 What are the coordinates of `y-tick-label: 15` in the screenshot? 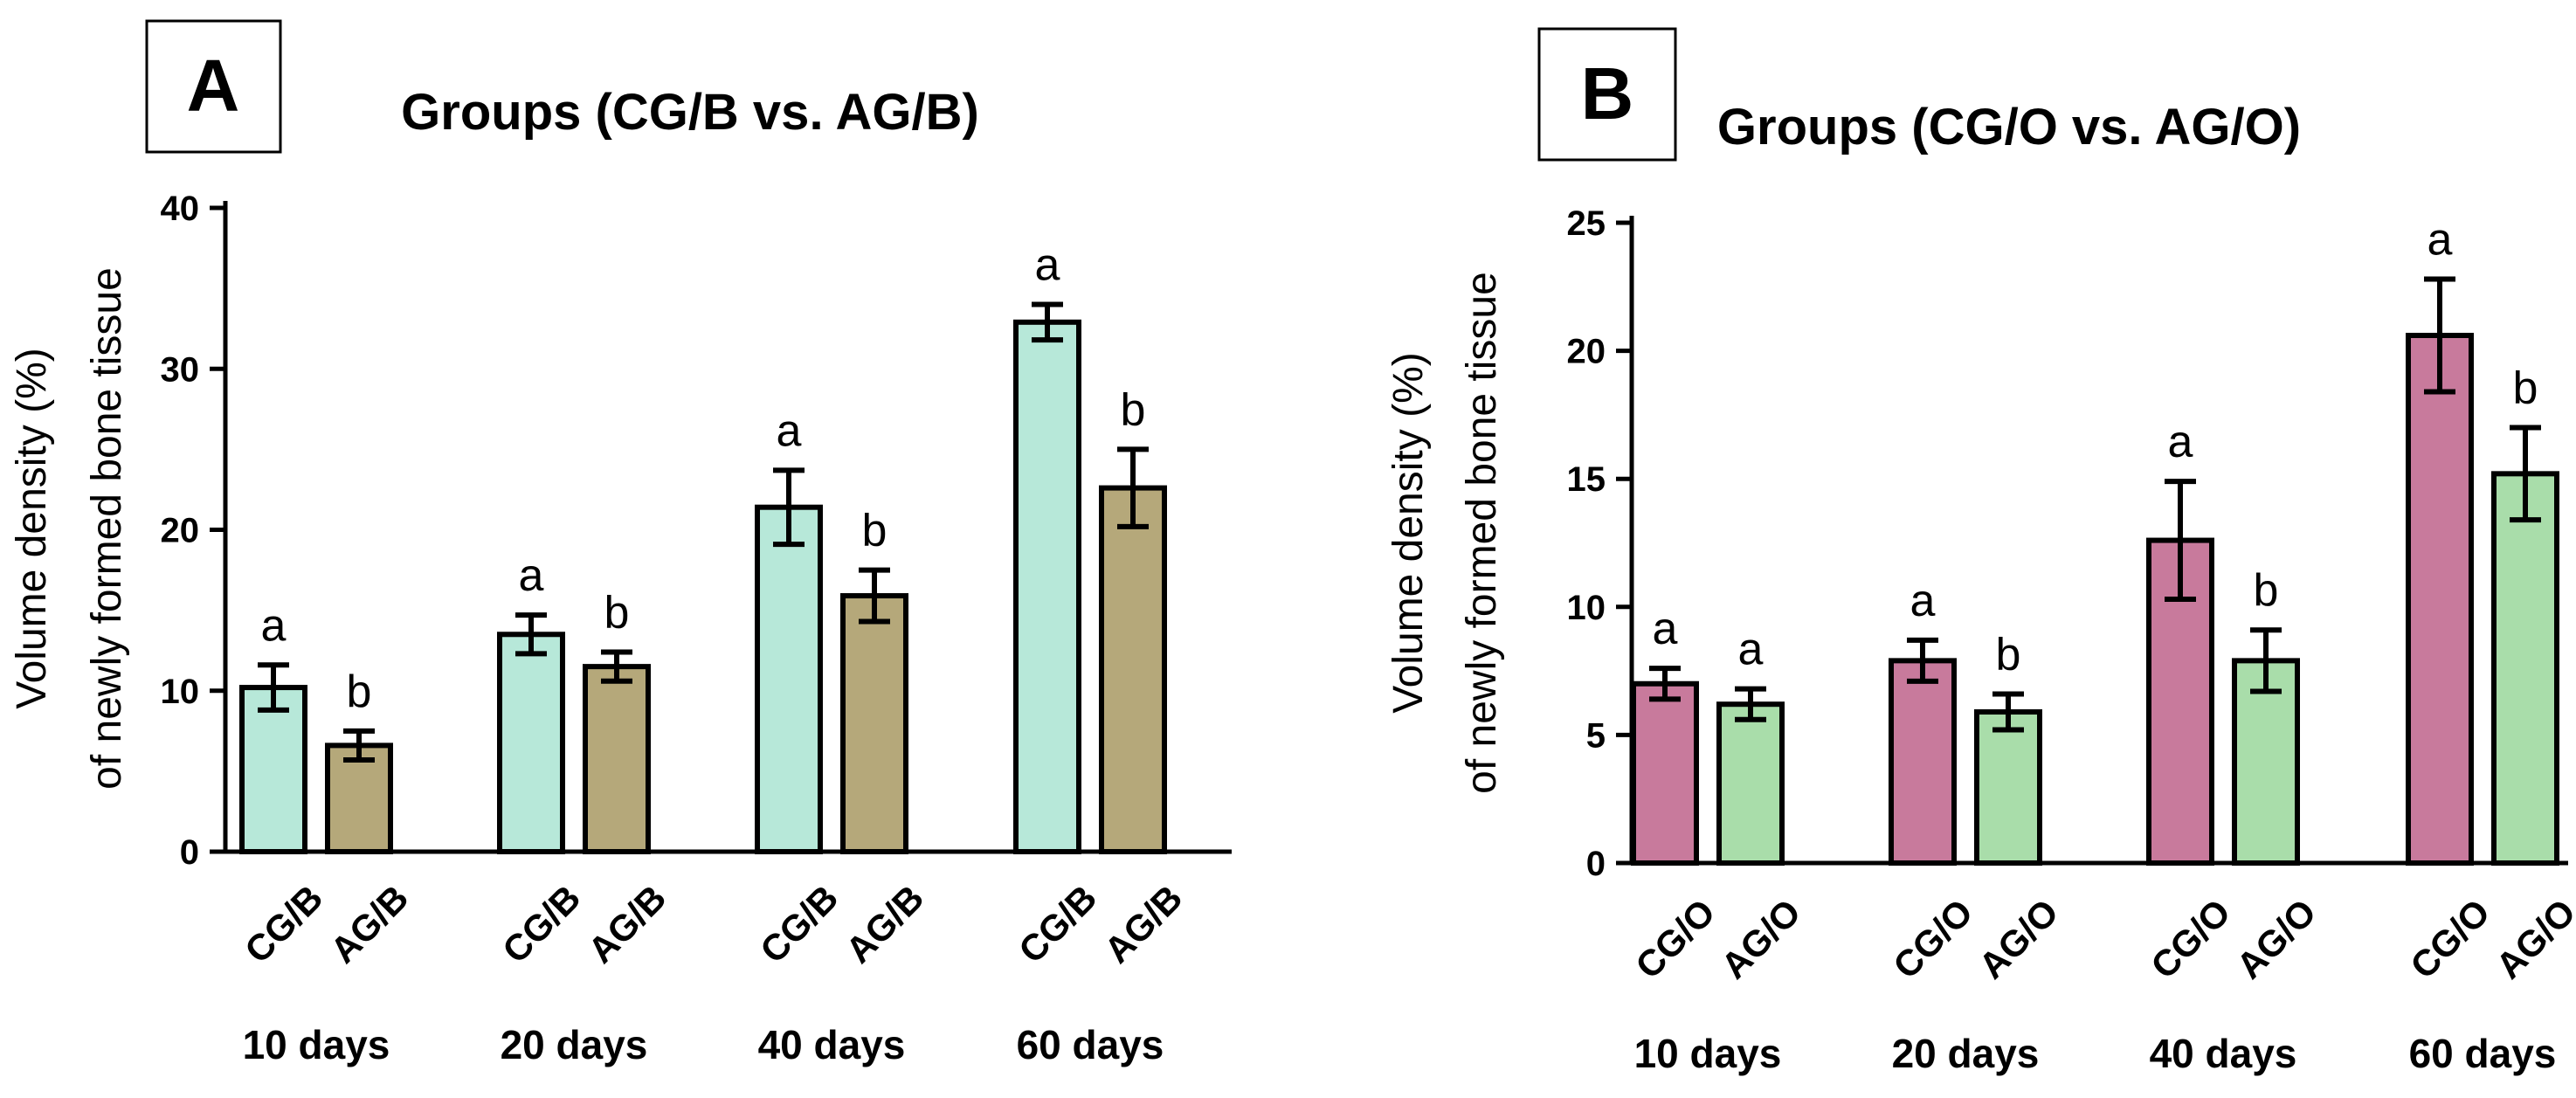 It's located at (1586, 480).